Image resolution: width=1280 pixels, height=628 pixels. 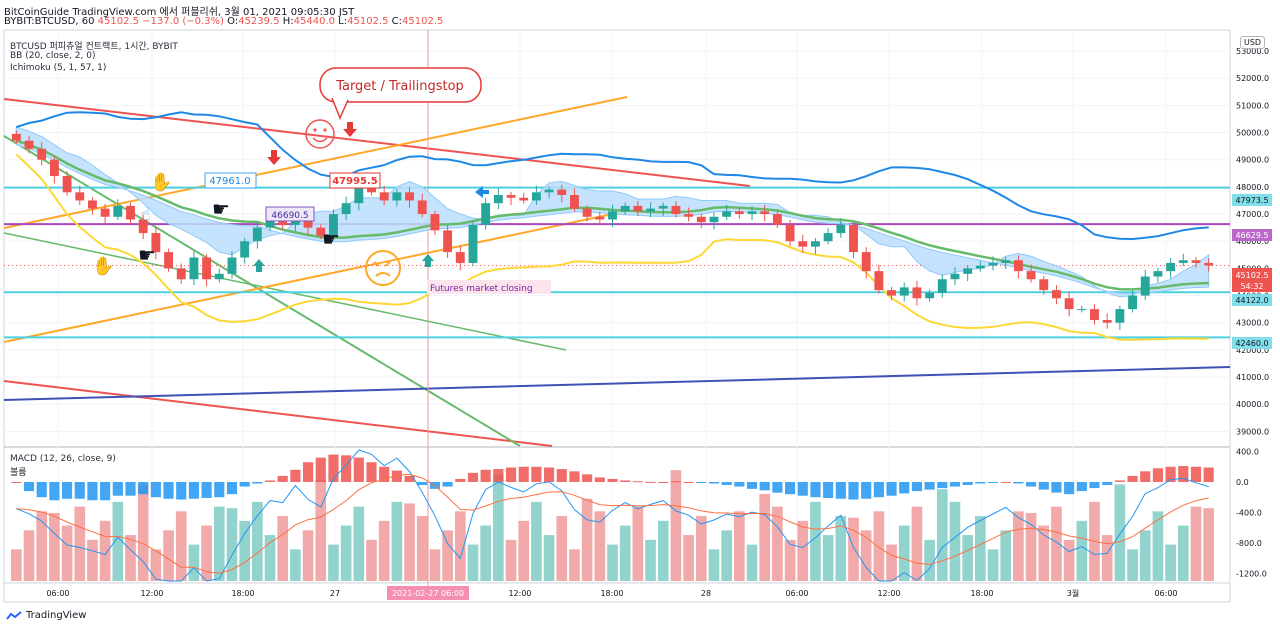 I want to click on y-tick-label: 52000.0, so click(x=1252, y=78).